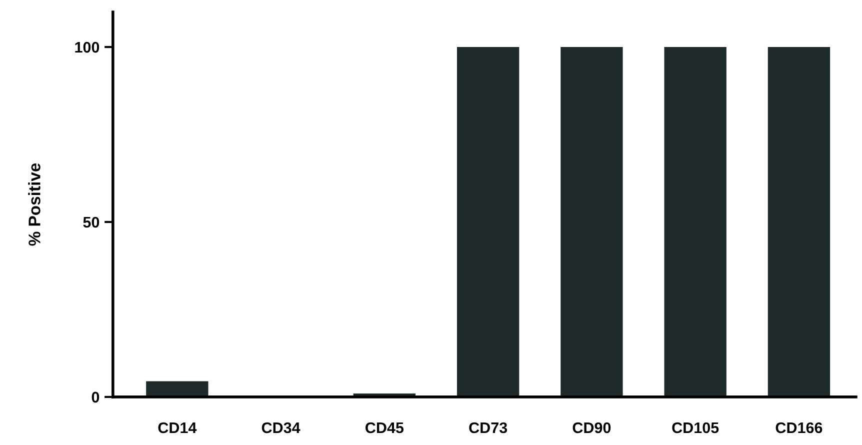 The image size is (862, 445). I want to click on x-tick-label: CD90, so click(591, 428).